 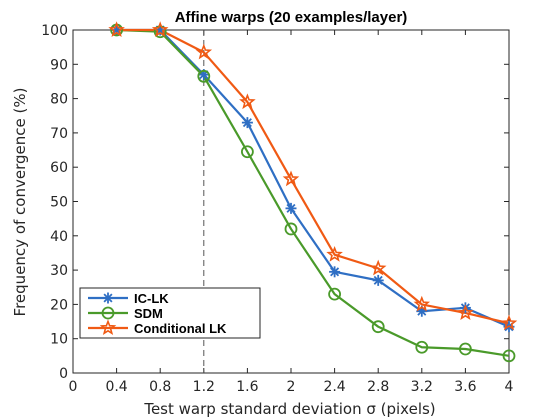 What do you see at coordinates (148, 313) in the screenshot?
I see `legend-label: SDM` at bounding box center [148, 313].